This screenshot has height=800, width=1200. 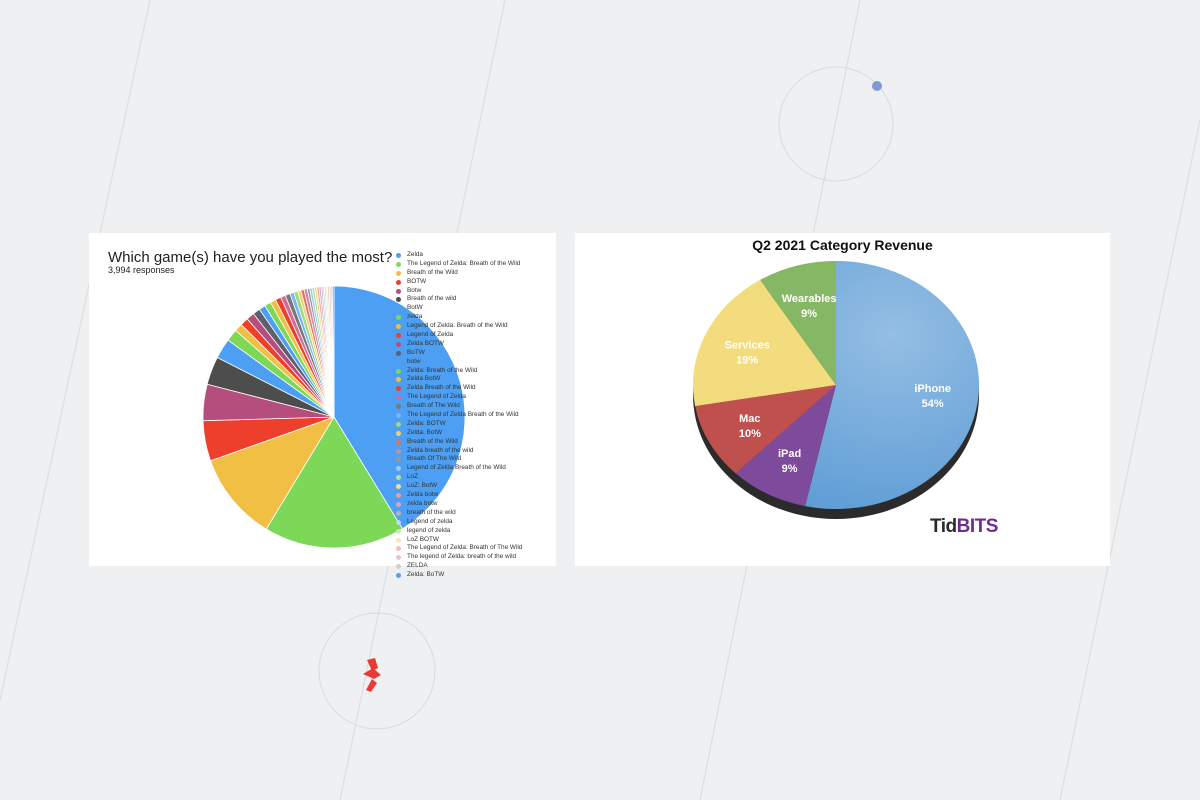 I want to click on response-count: 3,994 responses, so click(x=141, y=270).